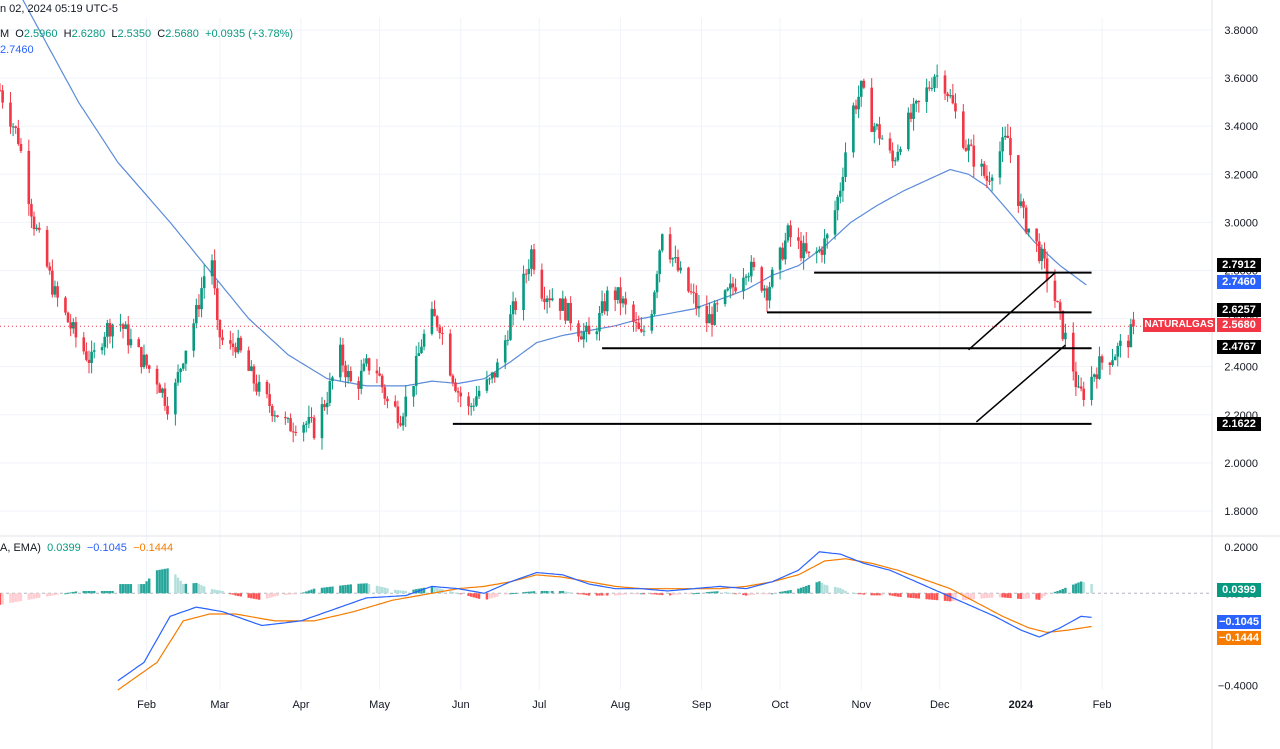  I want to click on level-tag-2.4767: 2.4767, so click(1239, 347).